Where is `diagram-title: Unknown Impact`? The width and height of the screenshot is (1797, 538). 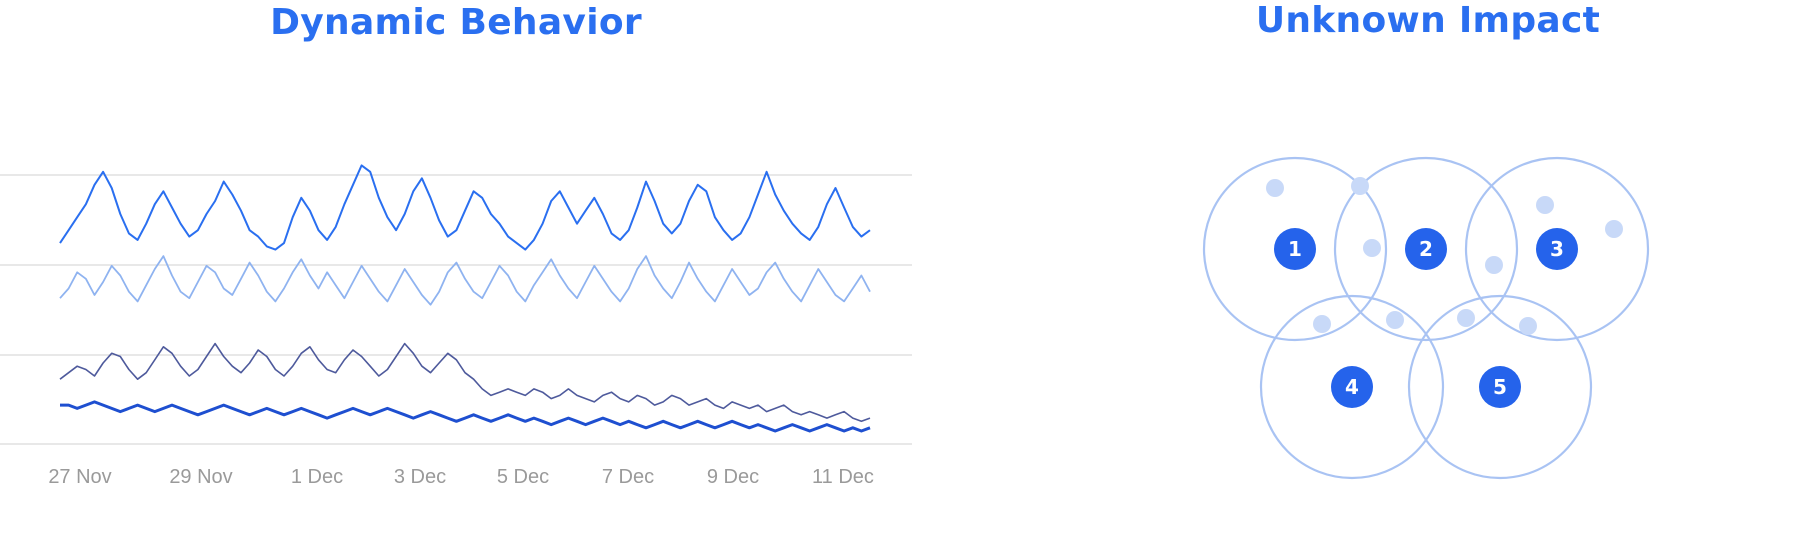 diagram-title: Unknown Impact is located at coordinates (1428, 20).